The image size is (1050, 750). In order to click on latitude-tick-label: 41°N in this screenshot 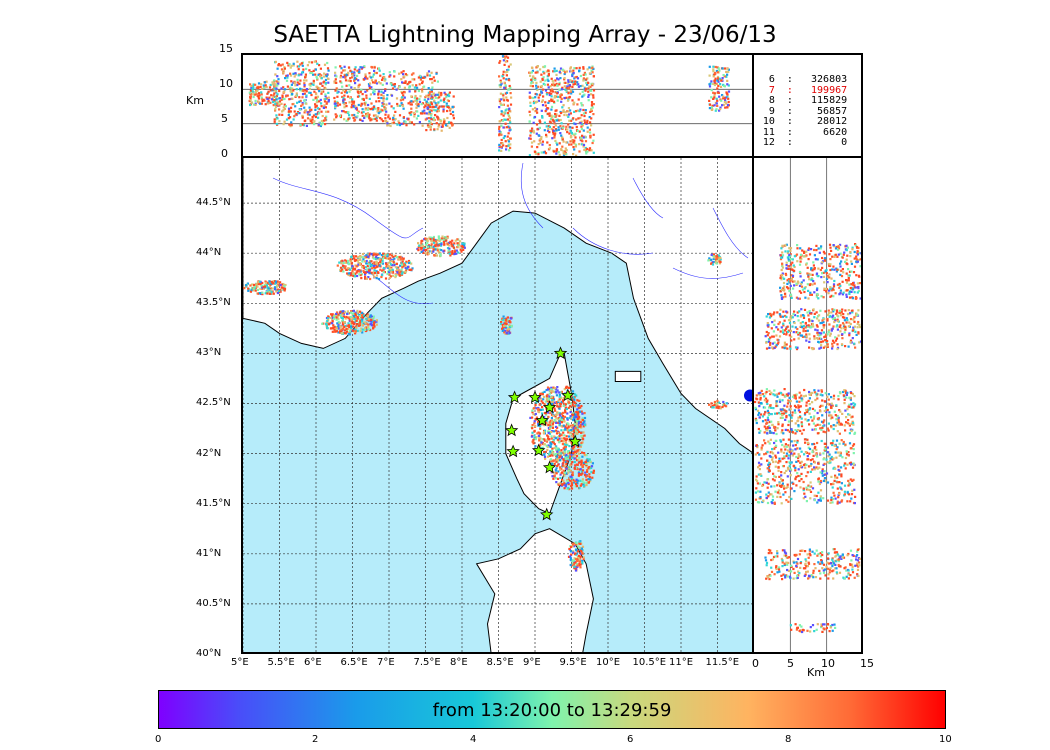, I will do `click(209, 553)`.